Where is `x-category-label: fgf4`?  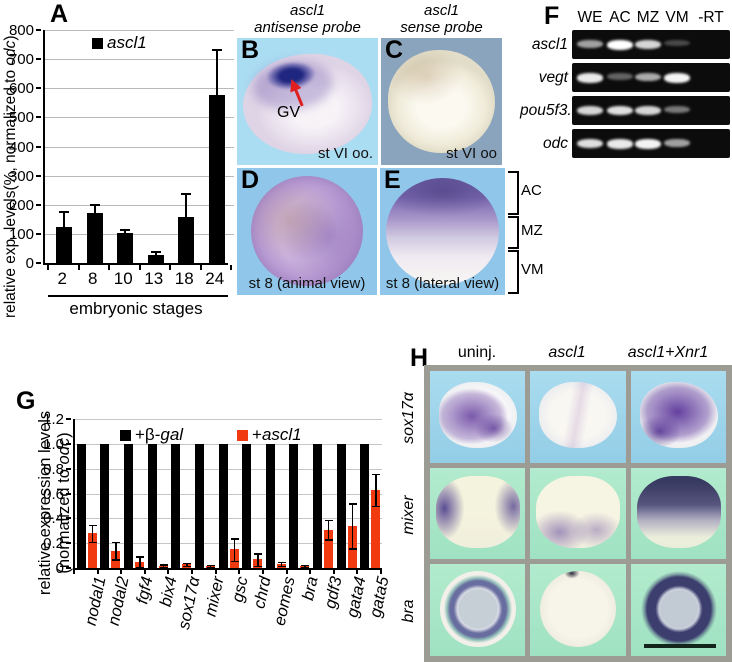 x-category-label: fgf4 is located at coordinates (145, 590).